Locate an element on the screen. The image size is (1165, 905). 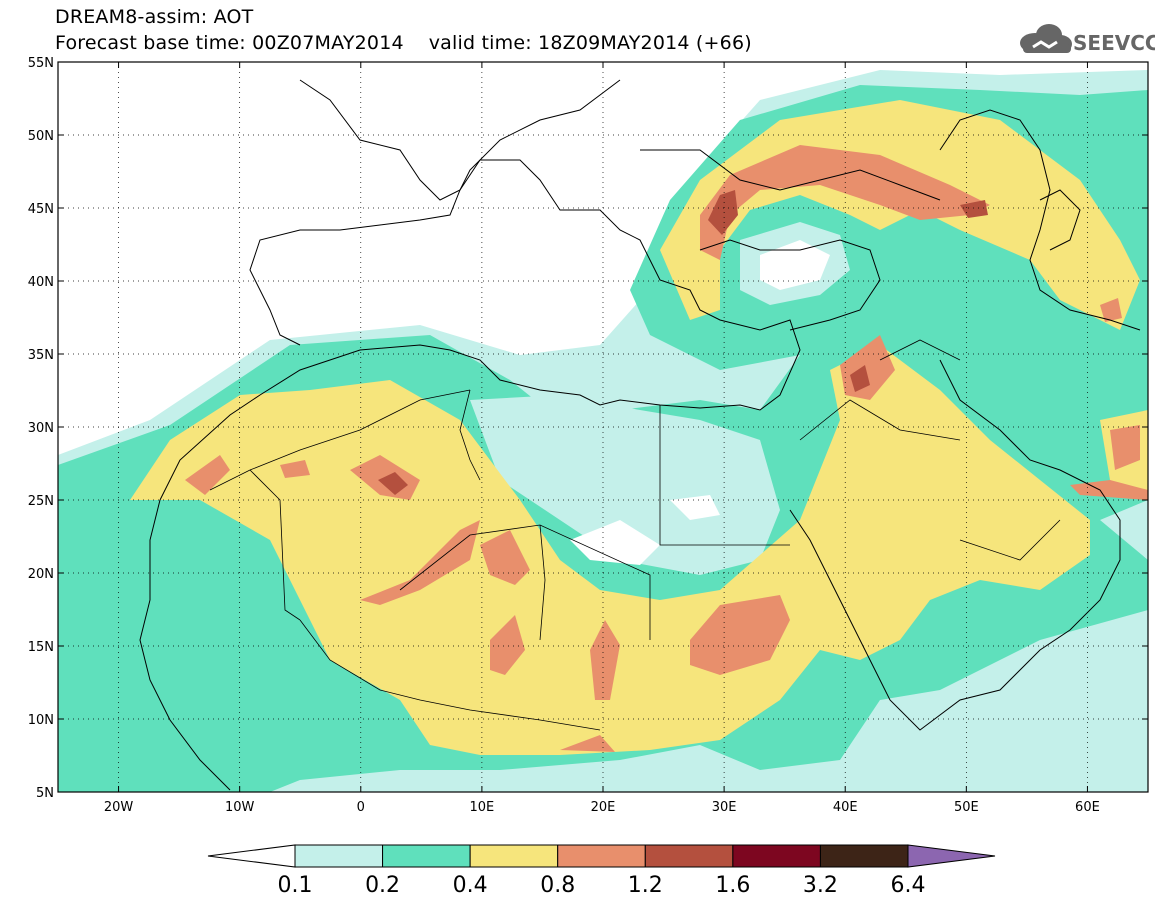
lat-label: 45N is located at coordinates (41, 209).